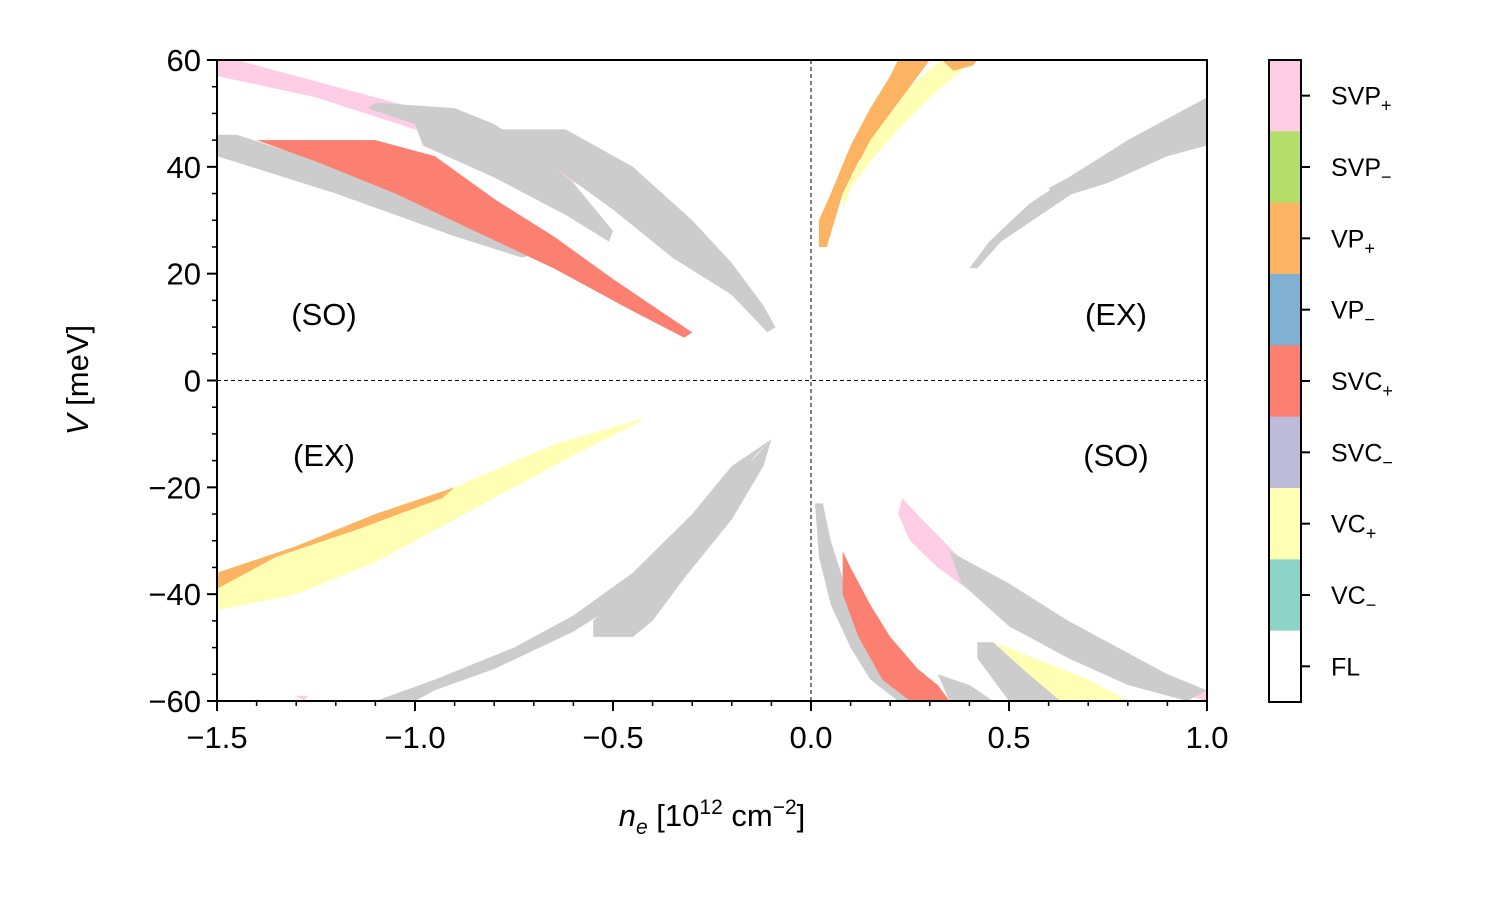 The image size is (1500, 900). What do you see at coordinates (712, 817) in the screenshot?
I see `x-axis-label: ne [1012 cm−2]` at bounding box center [712, 817].